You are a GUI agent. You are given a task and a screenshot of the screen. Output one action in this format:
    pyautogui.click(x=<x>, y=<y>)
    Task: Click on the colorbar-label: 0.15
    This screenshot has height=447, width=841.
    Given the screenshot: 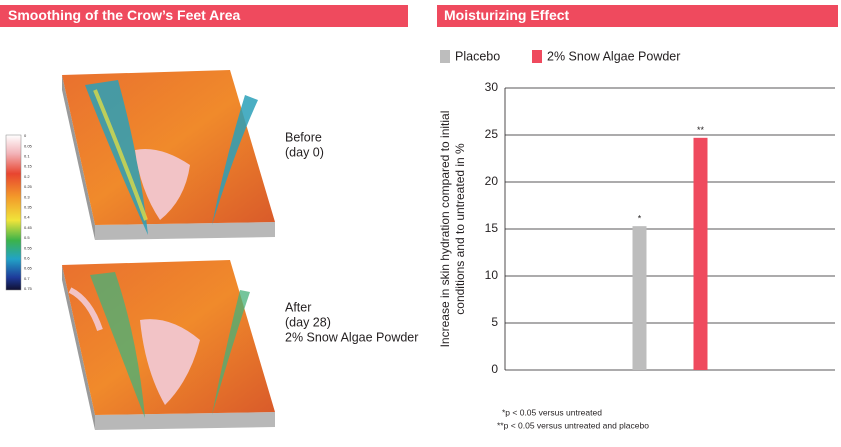 What is the action you would take?
    pyautogui.click(x=28, y=166)
    